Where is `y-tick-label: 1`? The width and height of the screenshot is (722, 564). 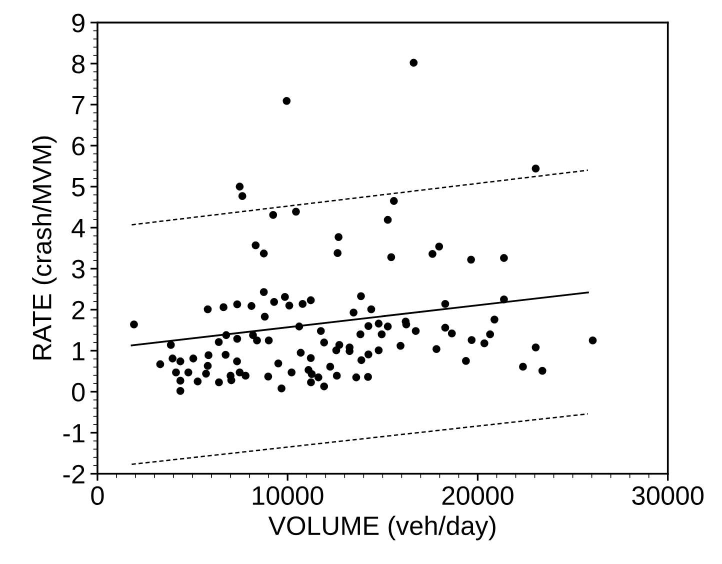 y-tick-label: 1 is located at coordinates (78, 351).